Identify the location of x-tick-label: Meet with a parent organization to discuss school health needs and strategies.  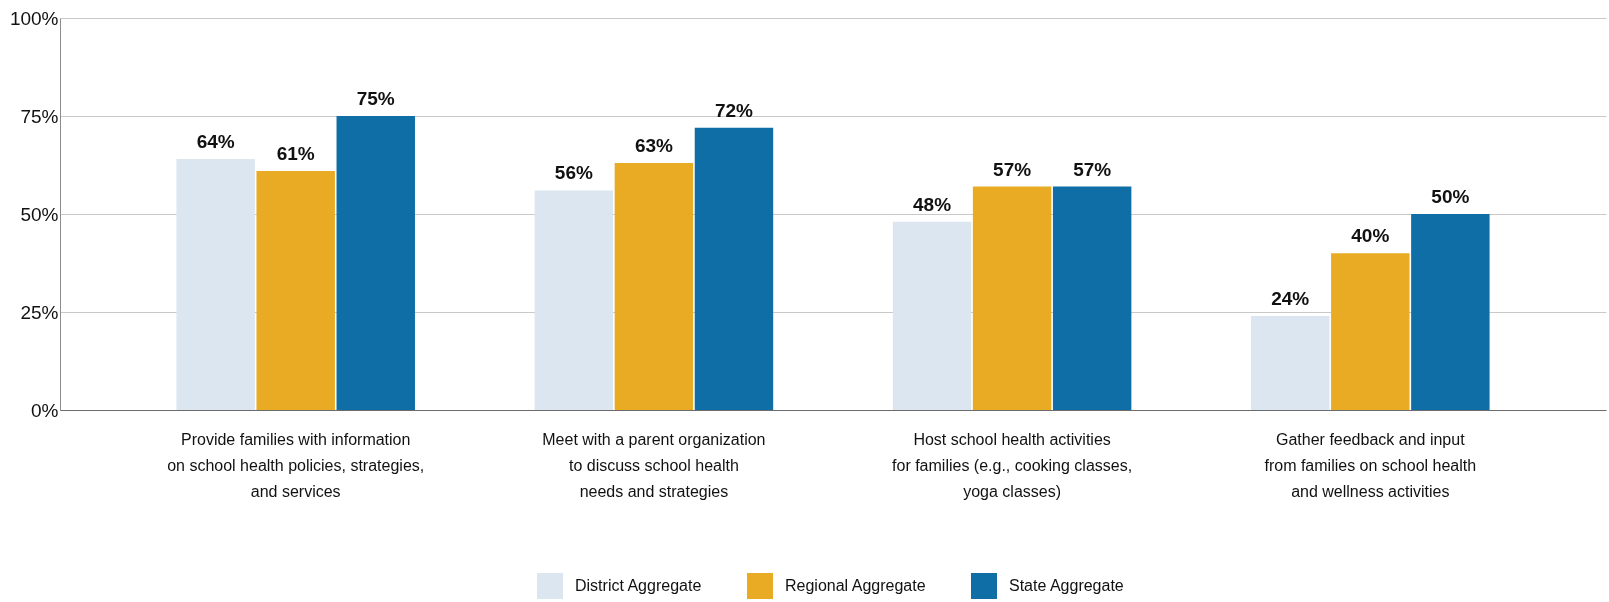
(654, 465).